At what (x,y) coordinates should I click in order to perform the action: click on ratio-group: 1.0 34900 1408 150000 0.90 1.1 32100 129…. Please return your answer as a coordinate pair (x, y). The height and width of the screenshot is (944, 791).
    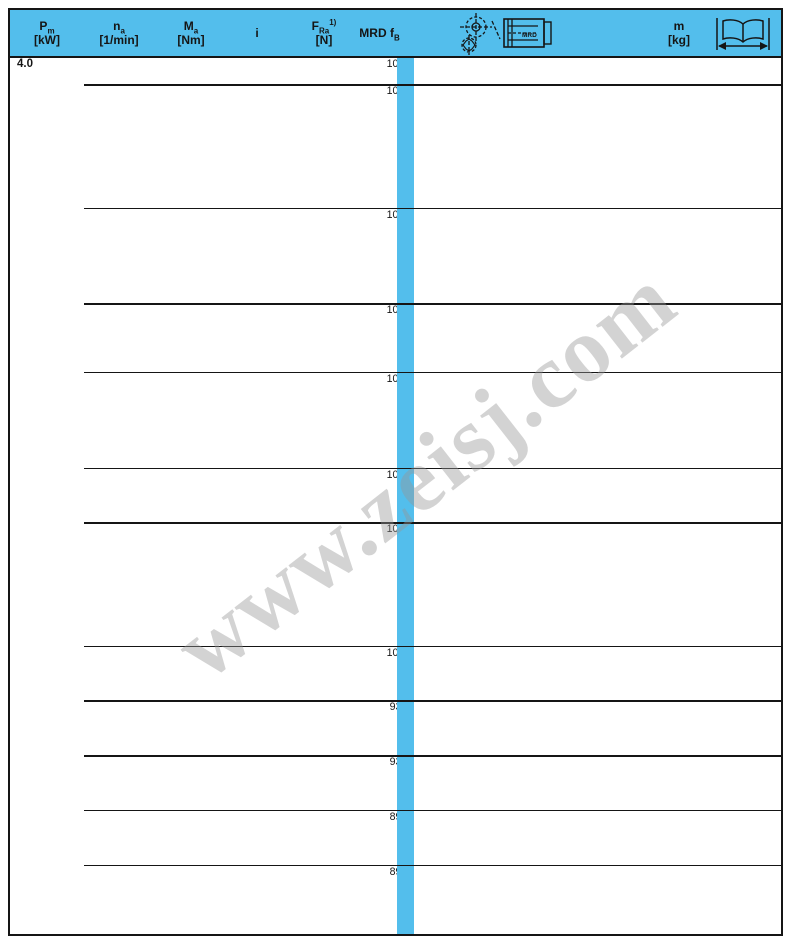
    Looking at the image, I should click on (395, 256).